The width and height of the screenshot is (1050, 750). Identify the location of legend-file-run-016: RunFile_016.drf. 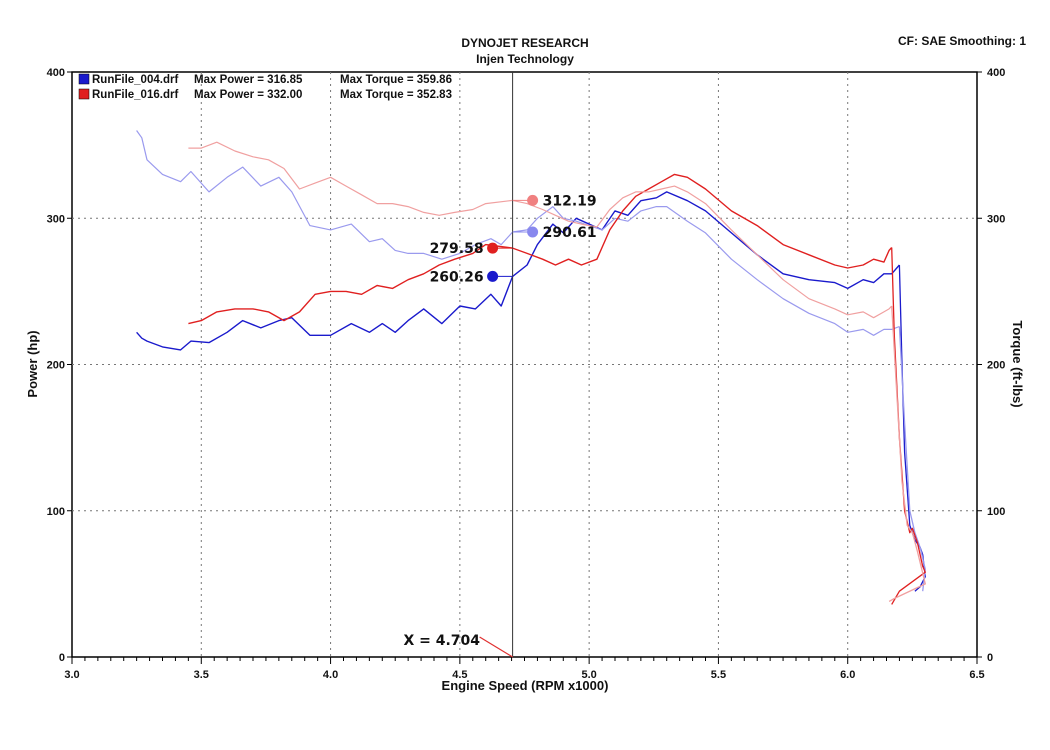
(135, 95).